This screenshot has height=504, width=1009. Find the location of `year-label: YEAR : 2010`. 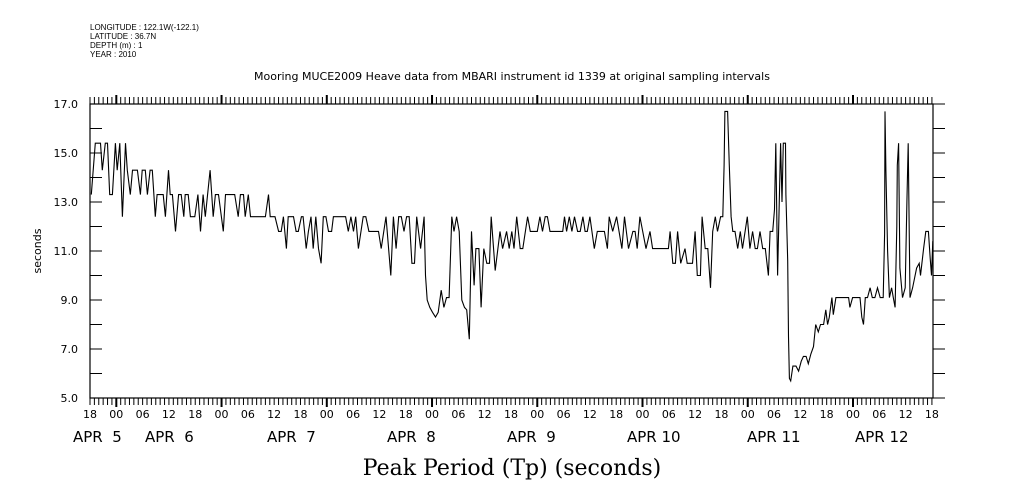

year-label: YEAR : 2010 is located at coordinates (113, 54).